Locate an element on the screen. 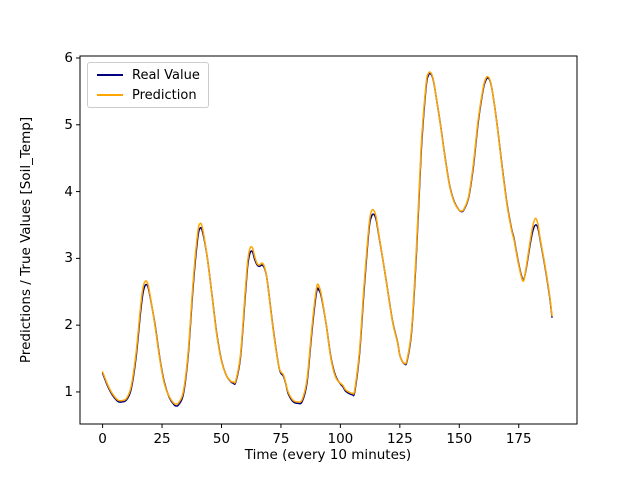  x-tick-label: 175 is located at coordinates (518, 439).